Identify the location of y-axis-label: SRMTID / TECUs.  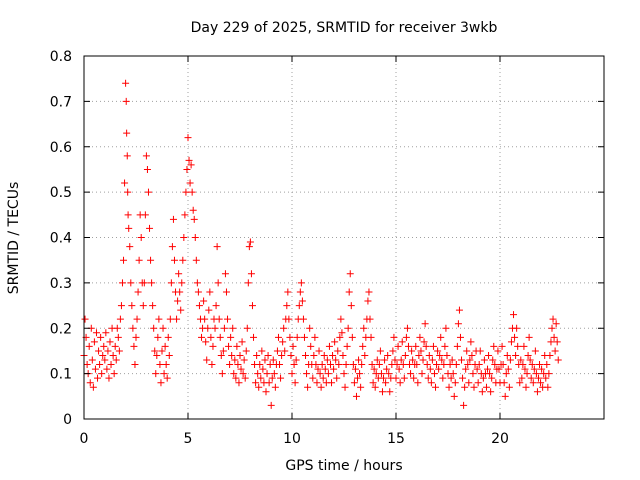
(14, 238).